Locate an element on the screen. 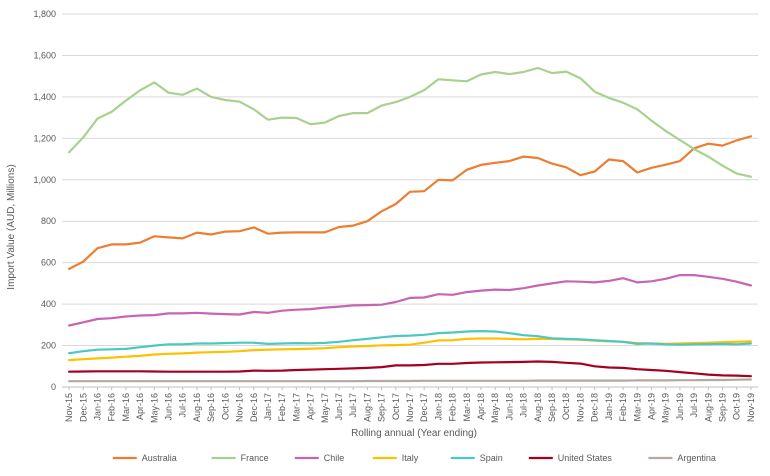 Image resolution: width=770 pixels, height=476 pixels. legend-label: France is located at coordinates (255, 458).